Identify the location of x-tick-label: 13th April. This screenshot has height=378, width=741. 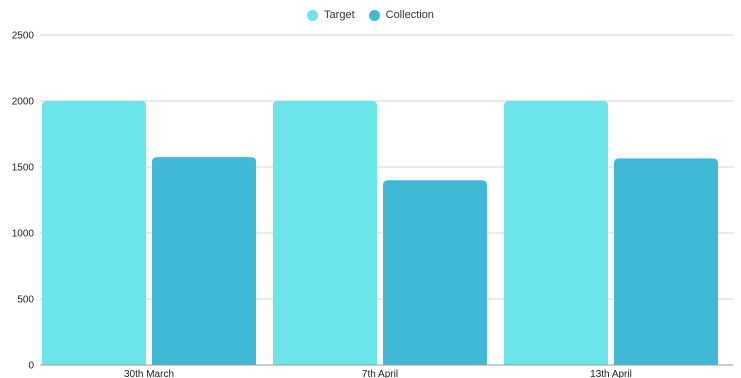
(611, 373).